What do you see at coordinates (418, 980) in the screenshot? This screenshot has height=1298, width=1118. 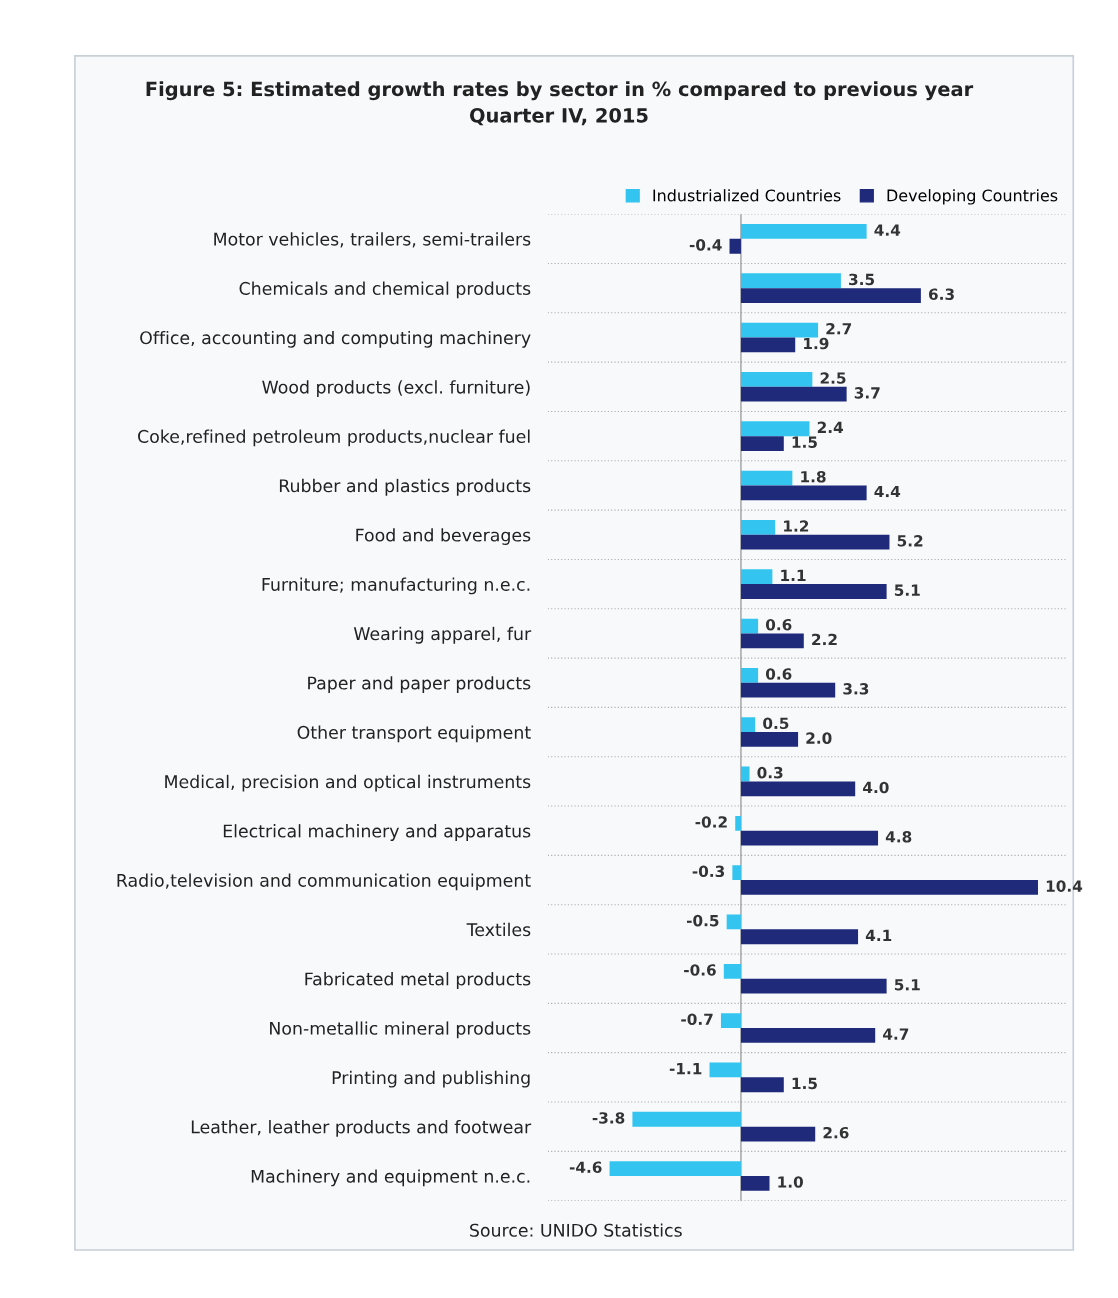 I see `y-tick-label: Fabricated metal products` at bounding box center [418, 980].